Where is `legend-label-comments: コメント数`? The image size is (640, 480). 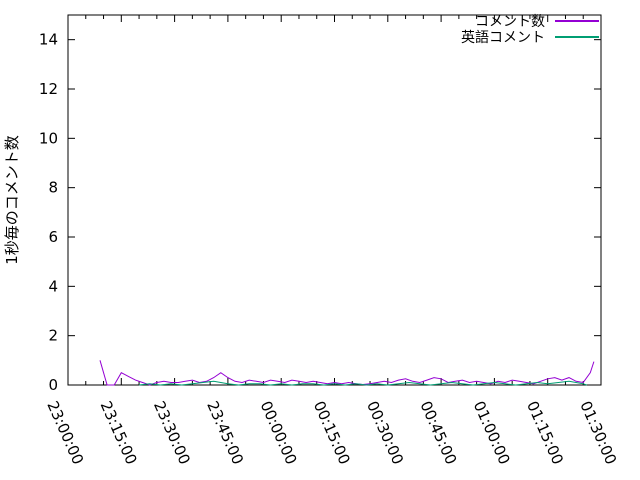
legend-label-comments: コメント数 is located at coordinates (510, 21).